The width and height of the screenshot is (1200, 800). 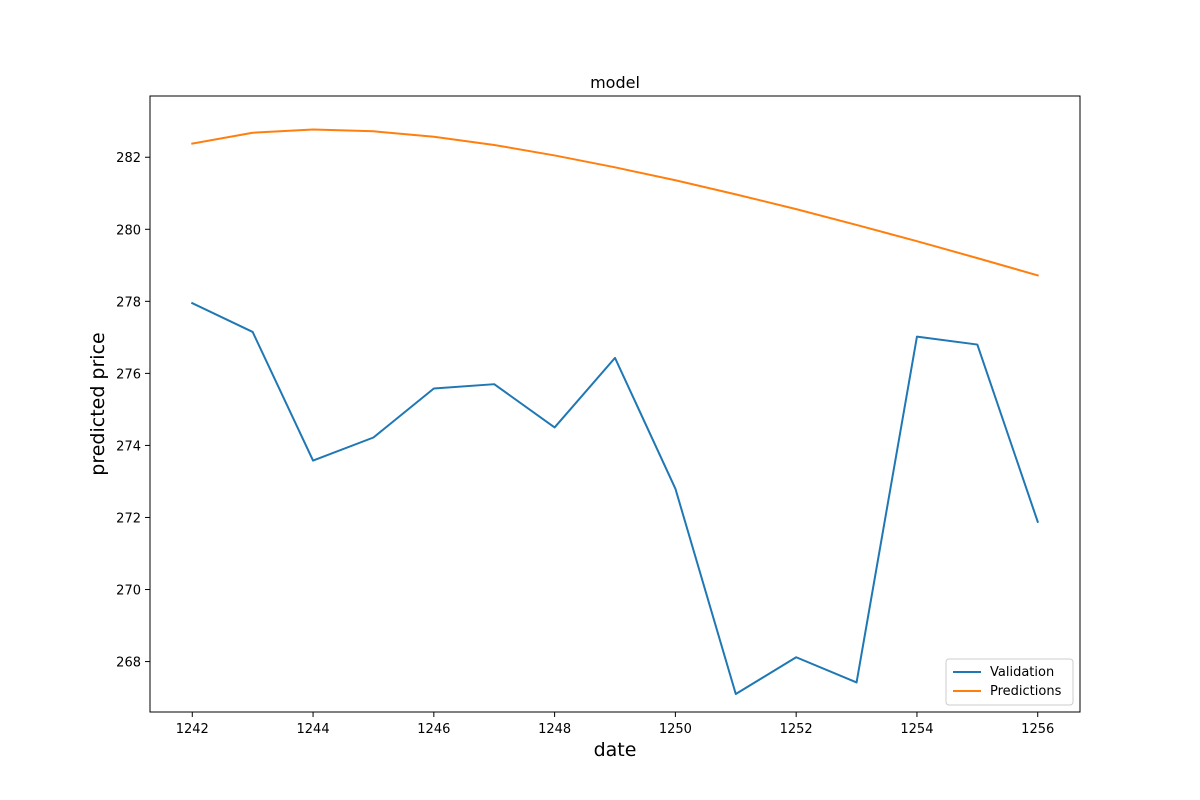 I want to click on y-tick-label: 280, so click(x=128, y=230).